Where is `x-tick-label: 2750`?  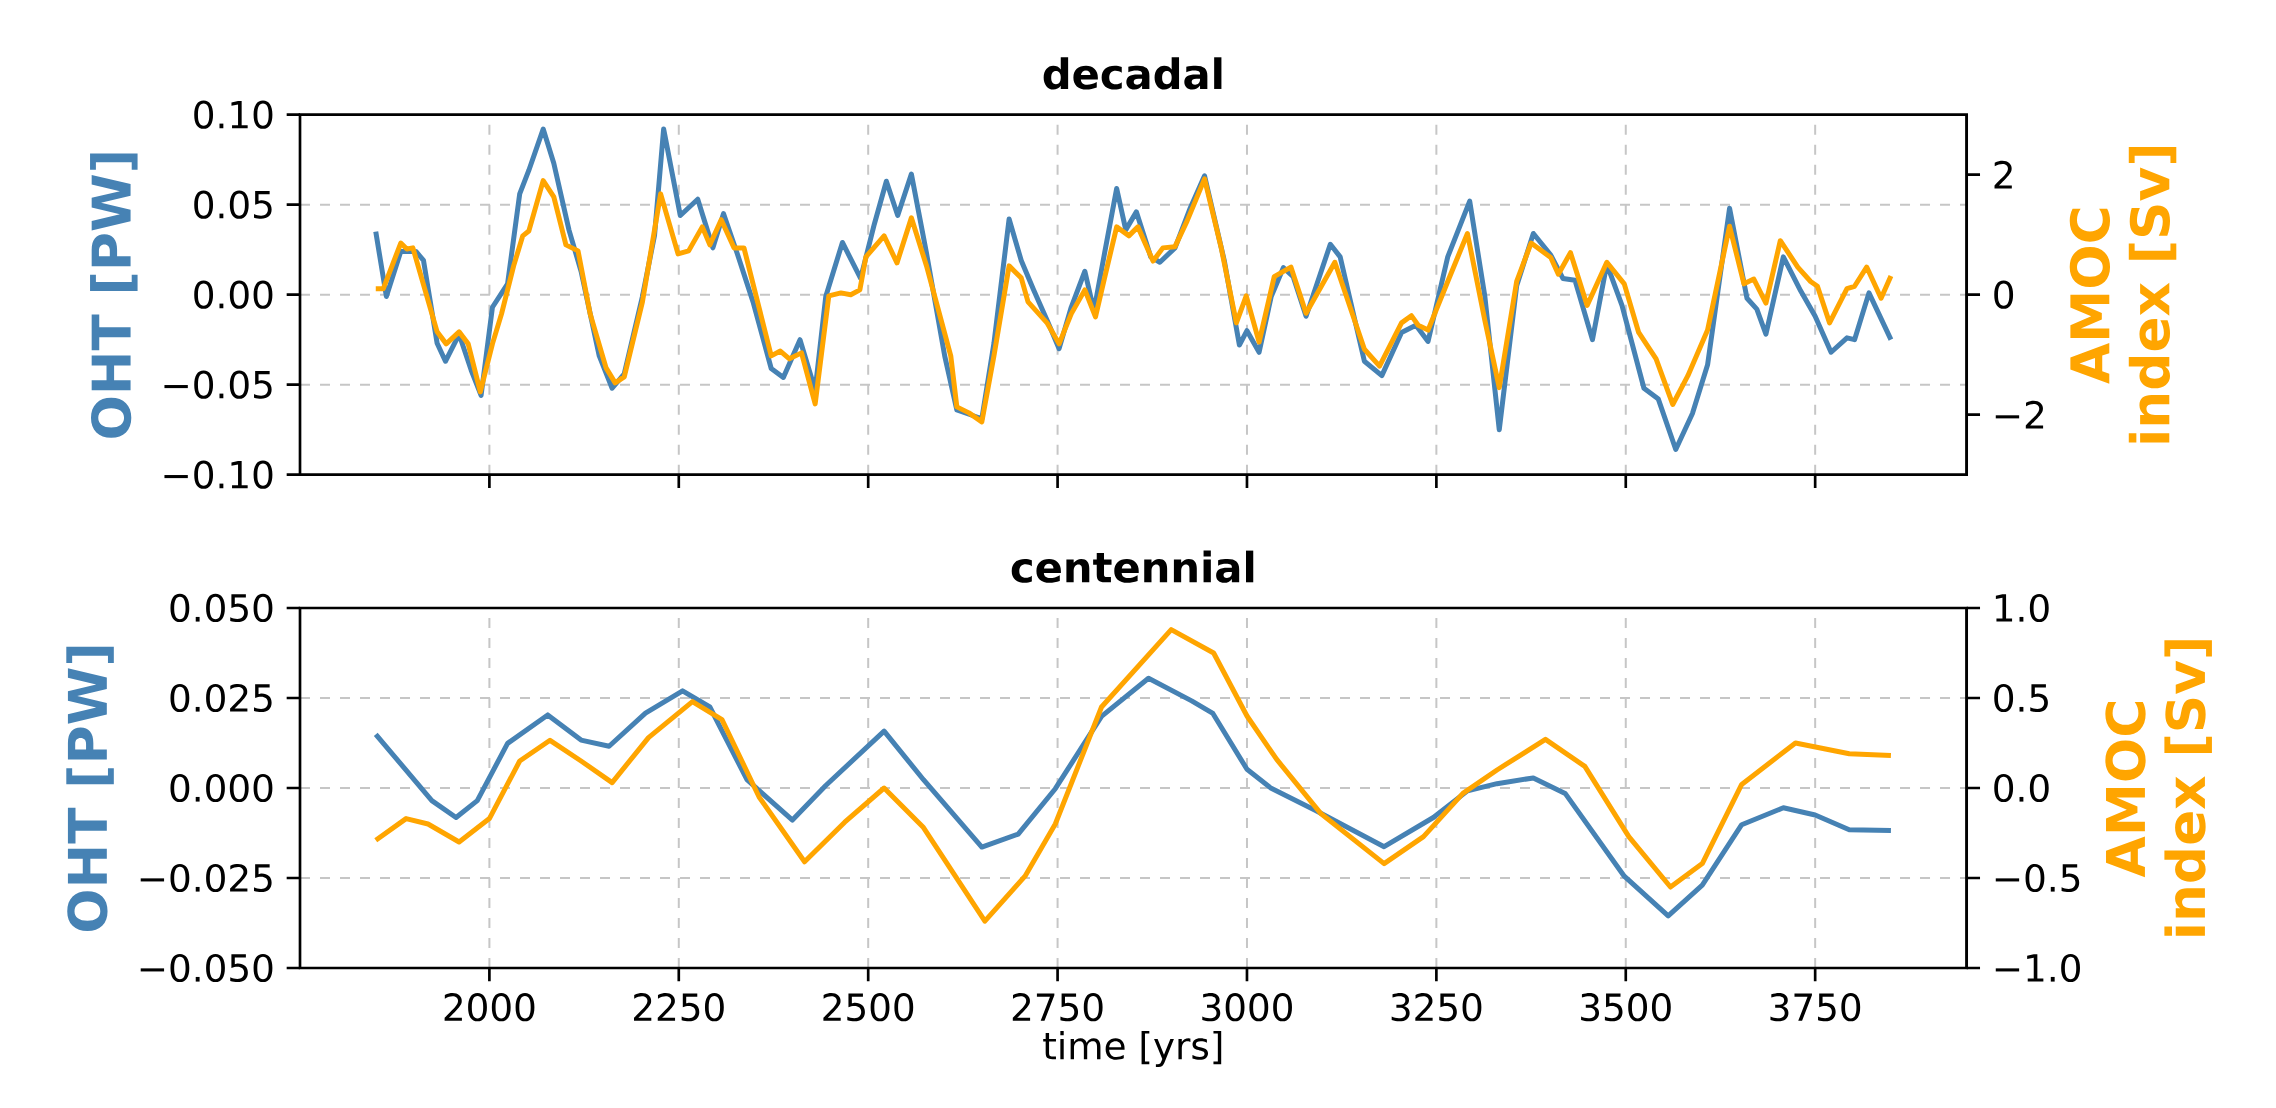
x-tick-label: 2750 is located at coordinates (1057, 1007).